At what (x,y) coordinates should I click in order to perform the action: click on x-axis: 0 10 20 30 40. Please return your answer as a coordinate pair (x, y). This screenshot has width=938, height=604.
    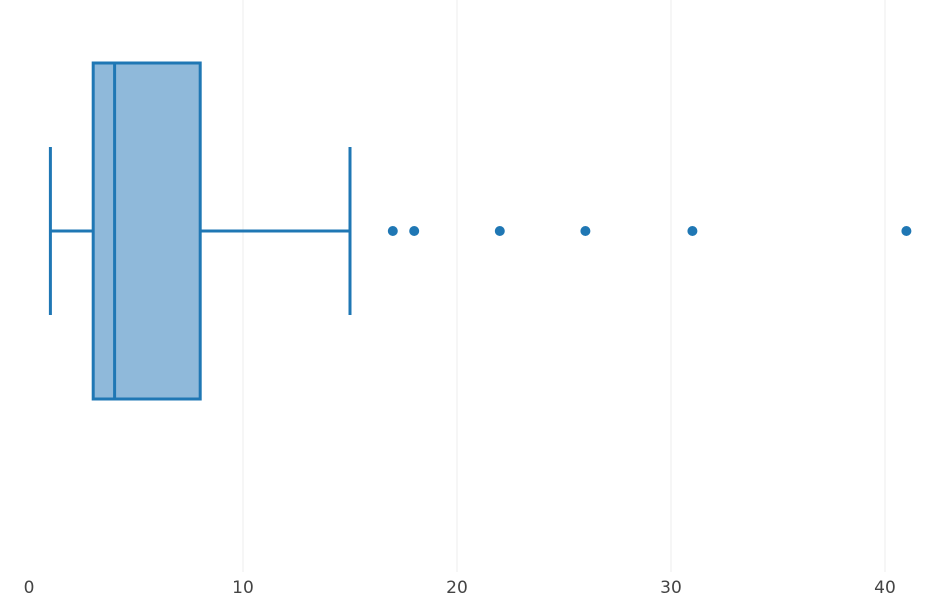
    Looking at the image, I should click on (460, 588).